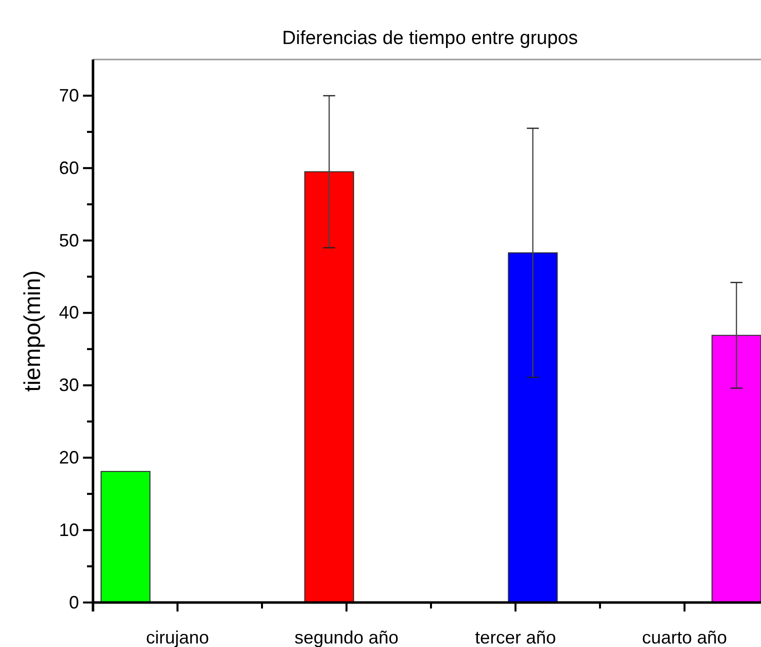  Describe the element at coordinates (430, 38) in the screenshot. I see `chart-title: Diferencias de tiempo entre grupos` at that location.